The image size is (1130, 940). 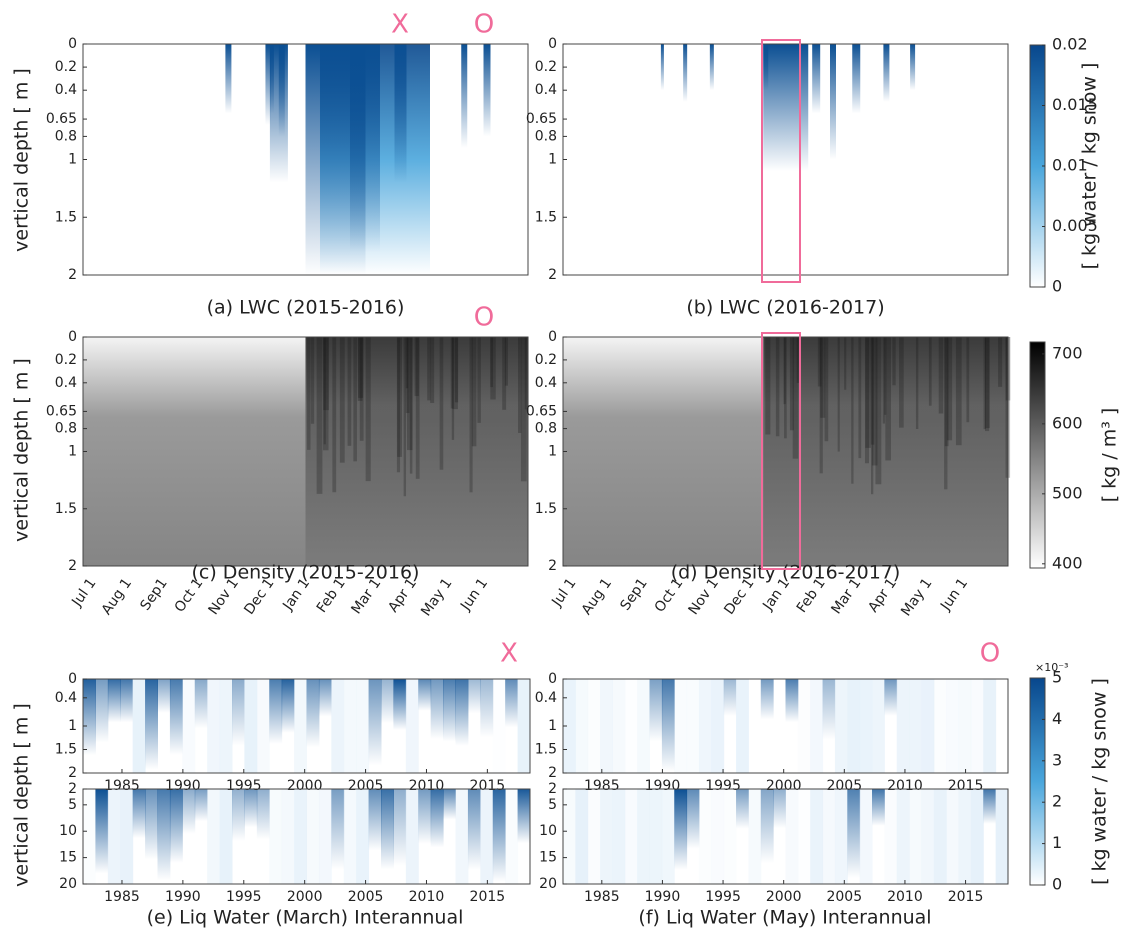 What do you see at coordinates (1037, 781) in the screenshot?
I see `colorbar` at bounding box center [1037, 781].